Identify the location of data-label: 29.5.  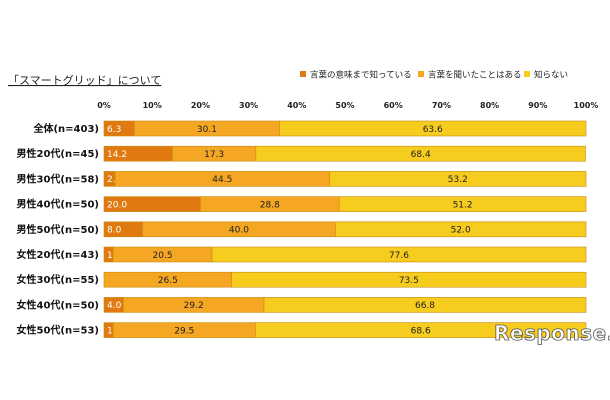
(184, 331).